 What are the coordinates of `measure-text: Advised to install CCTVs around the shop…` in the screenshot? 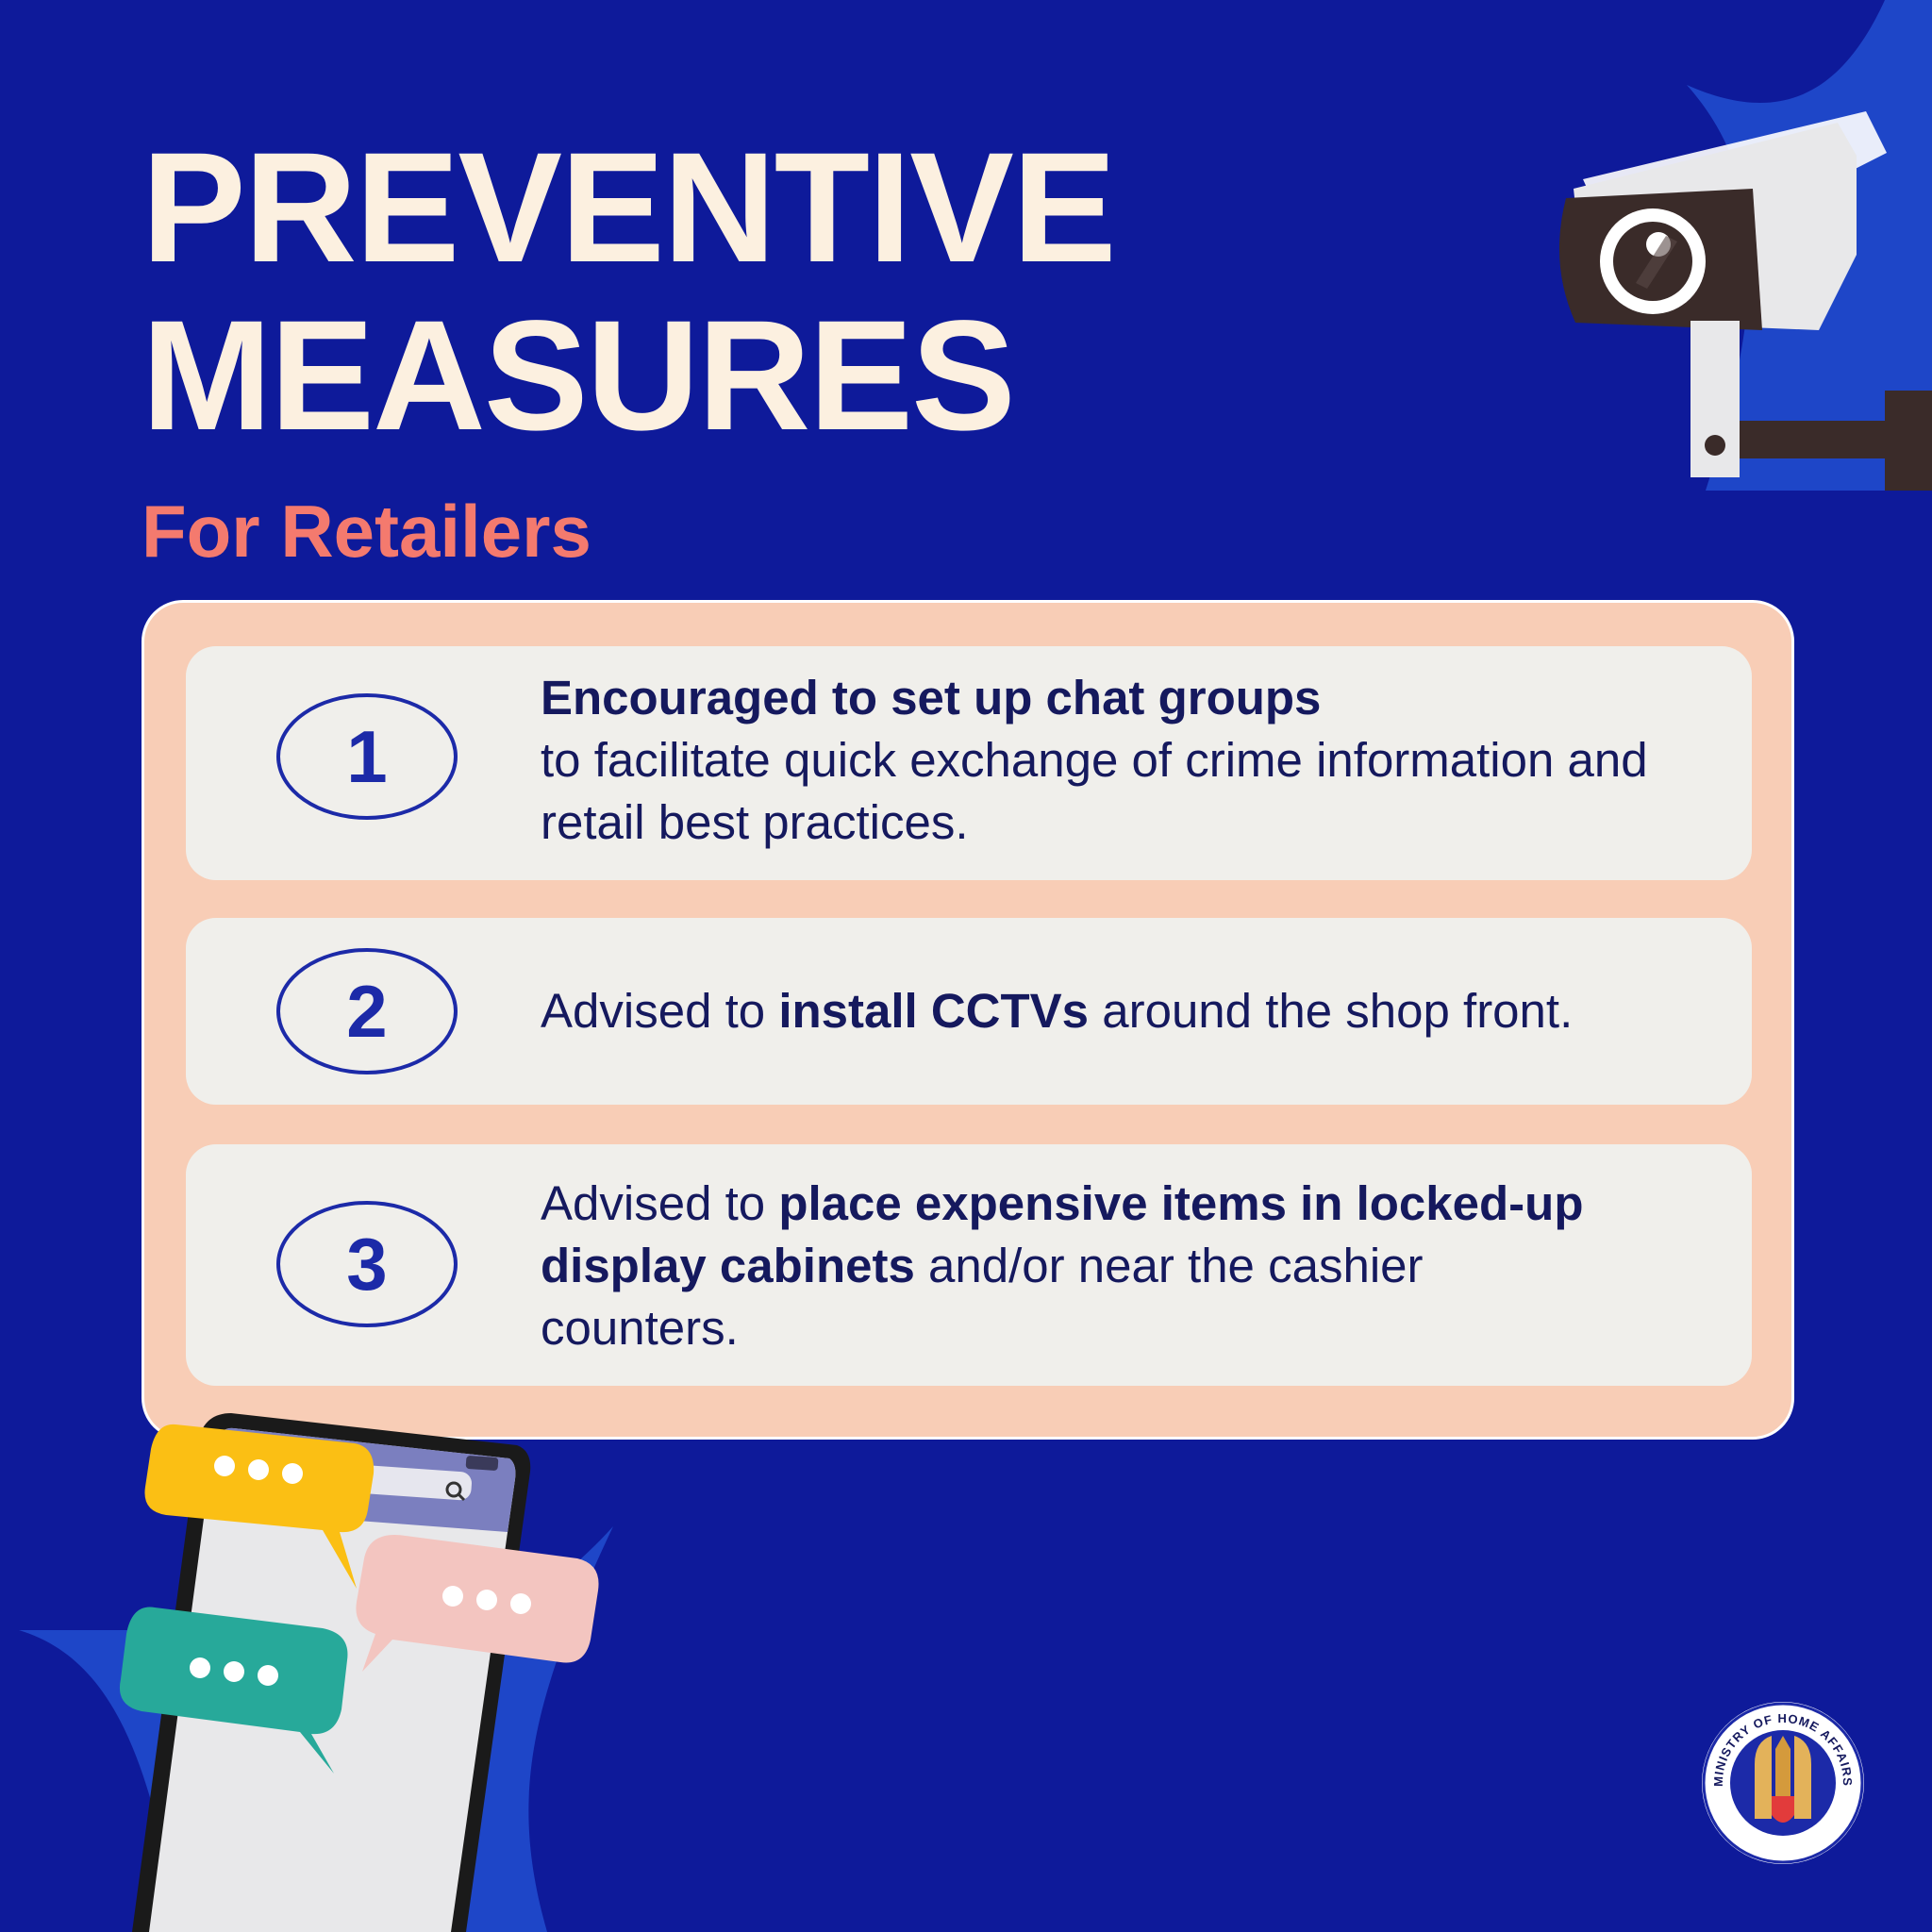 It's located at (1130, 1011).